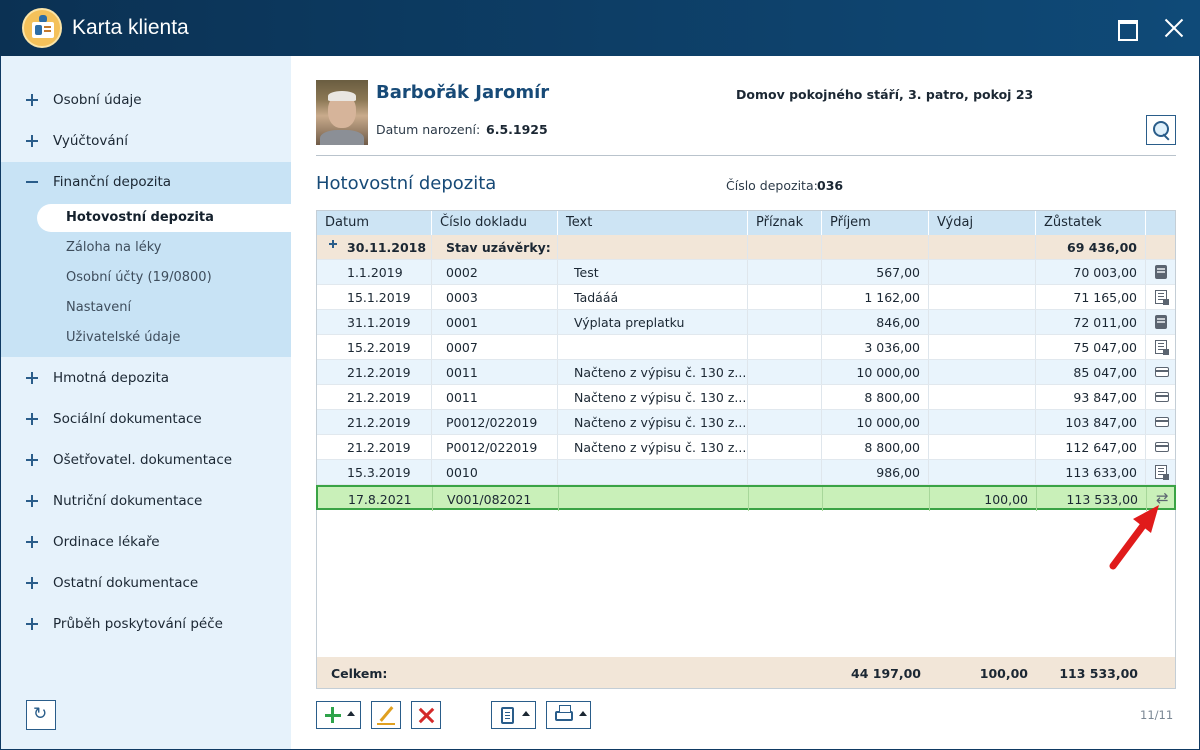 The width and height of the screenshot is (1200, 750). Describe the element at coordinates (406, 183) in the screenshot. I see `section-title: Hotovostní depozita` at that location.